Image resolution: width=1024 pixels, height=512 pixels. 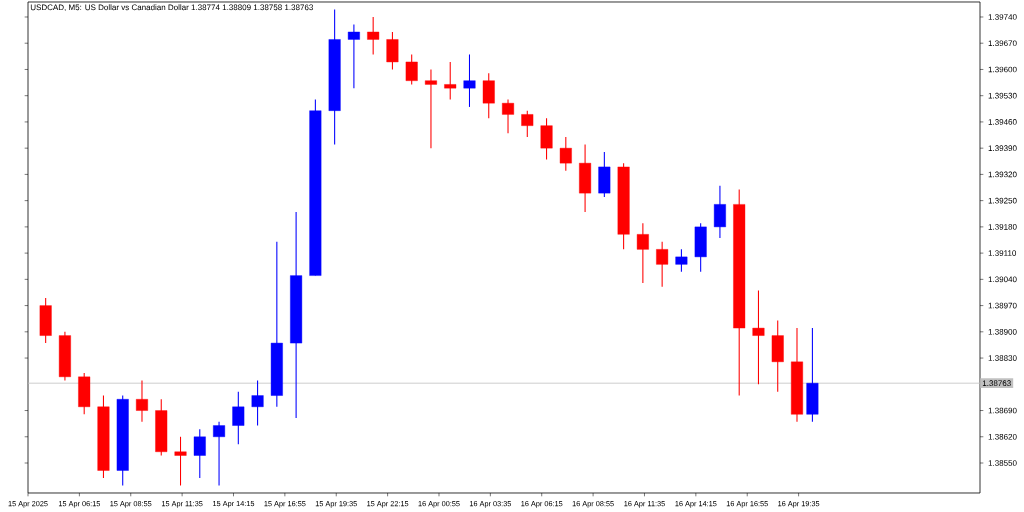 What do you see at coordinates (1002, 410) in the screenshot?
I see `y-tick-label: 1.38690` at bounding box center [1002, 410].